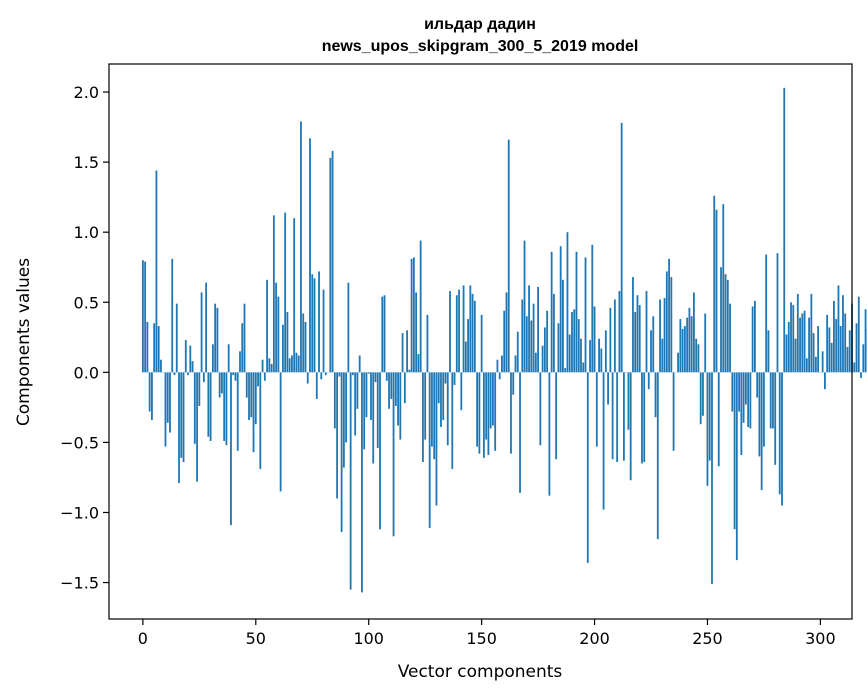 This screenshot has height=696, width=867. Describe the element at coordinates (86, 162) in the screenshot. I see `y-tick-label: 1.5` at that location.